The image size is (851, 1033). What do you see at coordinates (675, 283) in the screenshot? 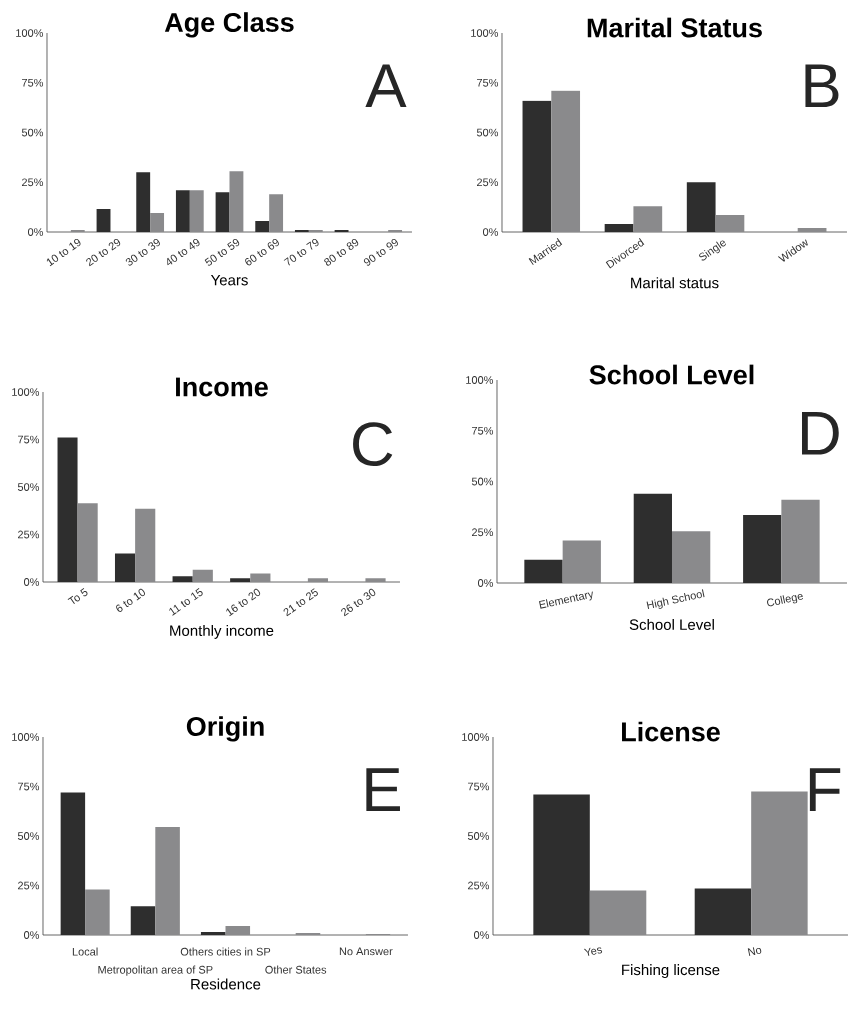
I see `x-axis-title: Marital status` at bounding box center [675, 283].